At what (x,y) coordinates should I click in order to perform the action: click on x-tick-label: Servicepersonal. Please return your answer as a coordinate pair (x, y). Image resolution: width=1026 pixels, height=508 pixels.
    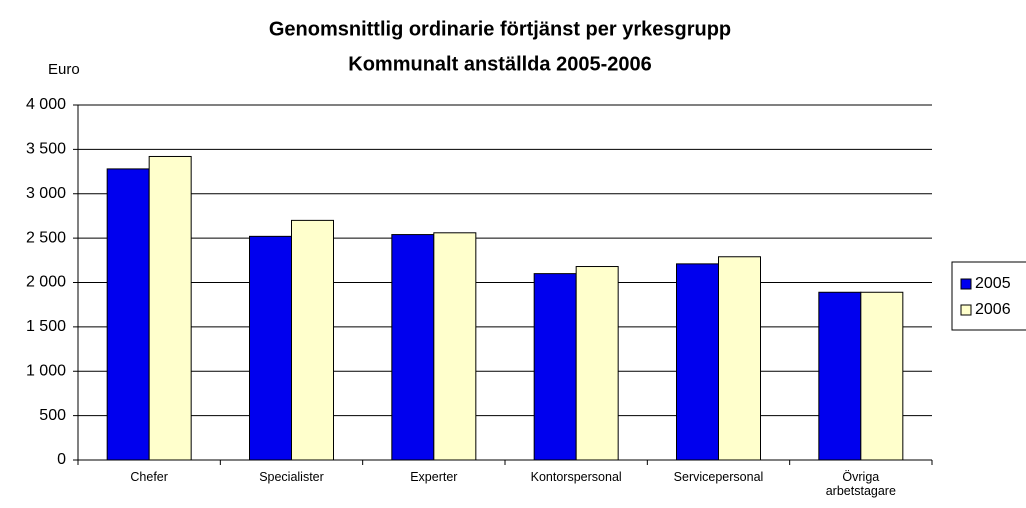
    Looking at the image, I should click on (718, 477).